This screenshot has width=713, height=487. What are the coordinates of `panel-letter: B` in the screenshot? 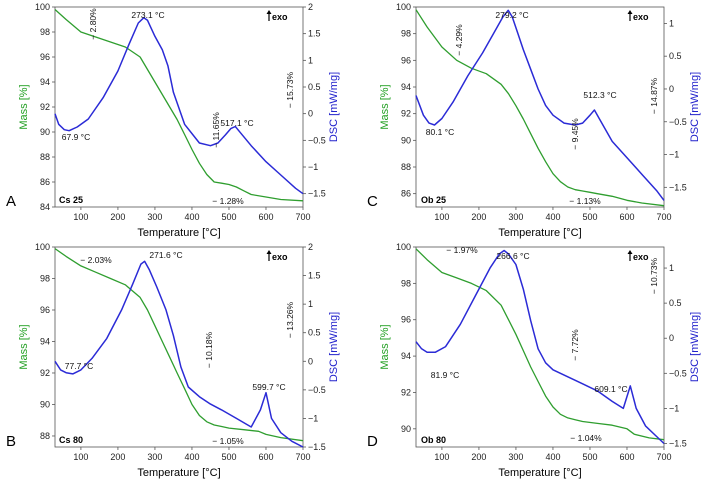 It's located at (11, 441).